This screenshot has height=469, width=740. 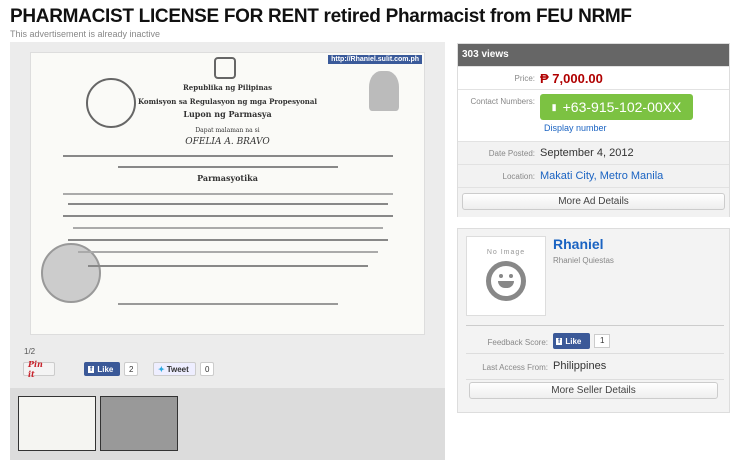 I want to click on last-access: Philippines, so click(x=580, y=366).